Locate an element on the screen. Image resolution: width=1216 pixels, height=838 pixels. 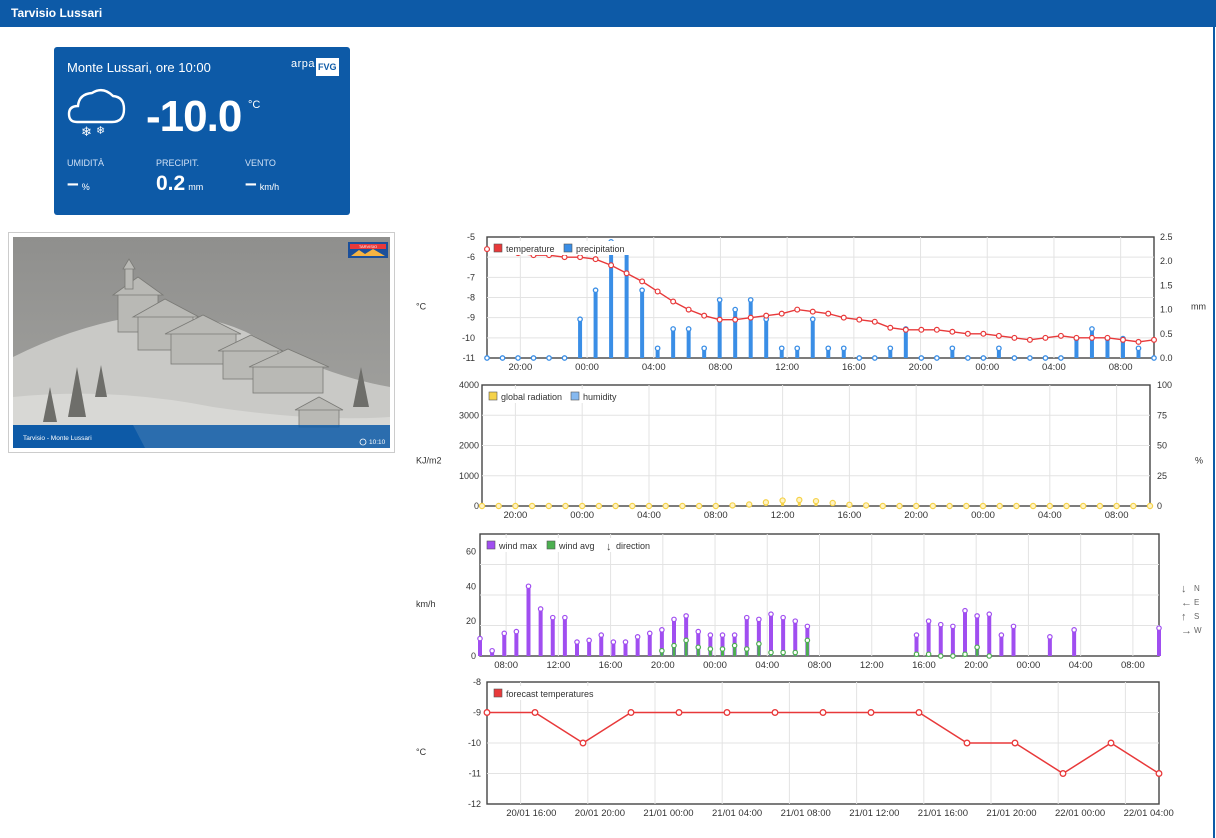
y2-tick-label: 2.0 is located at coordinates (1166, 261).